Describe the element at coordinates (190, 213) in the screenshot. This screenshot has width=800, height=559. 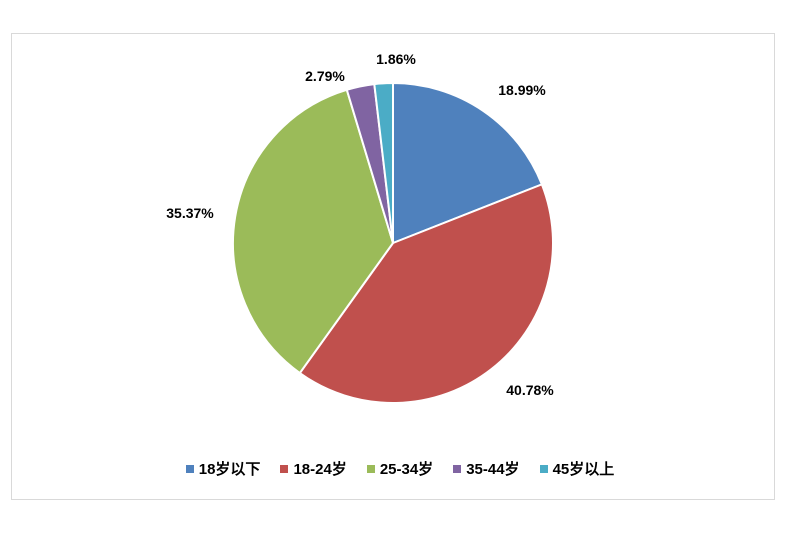
I see `data-label: 35.37%` at that location.